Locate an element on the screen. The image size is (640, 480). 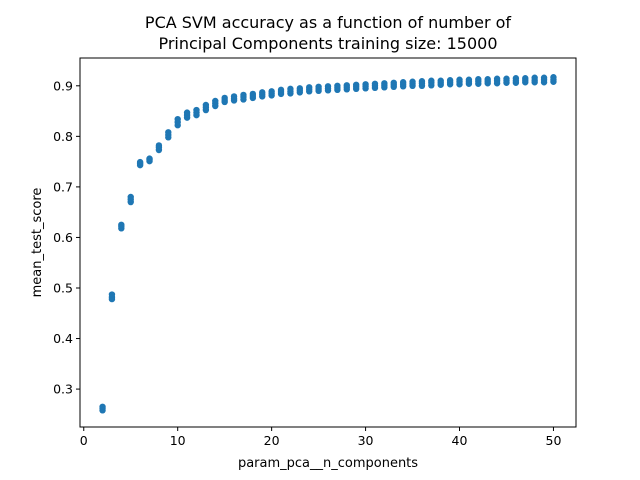
x-tick-label: 20 is located at coordinates (272, 440).